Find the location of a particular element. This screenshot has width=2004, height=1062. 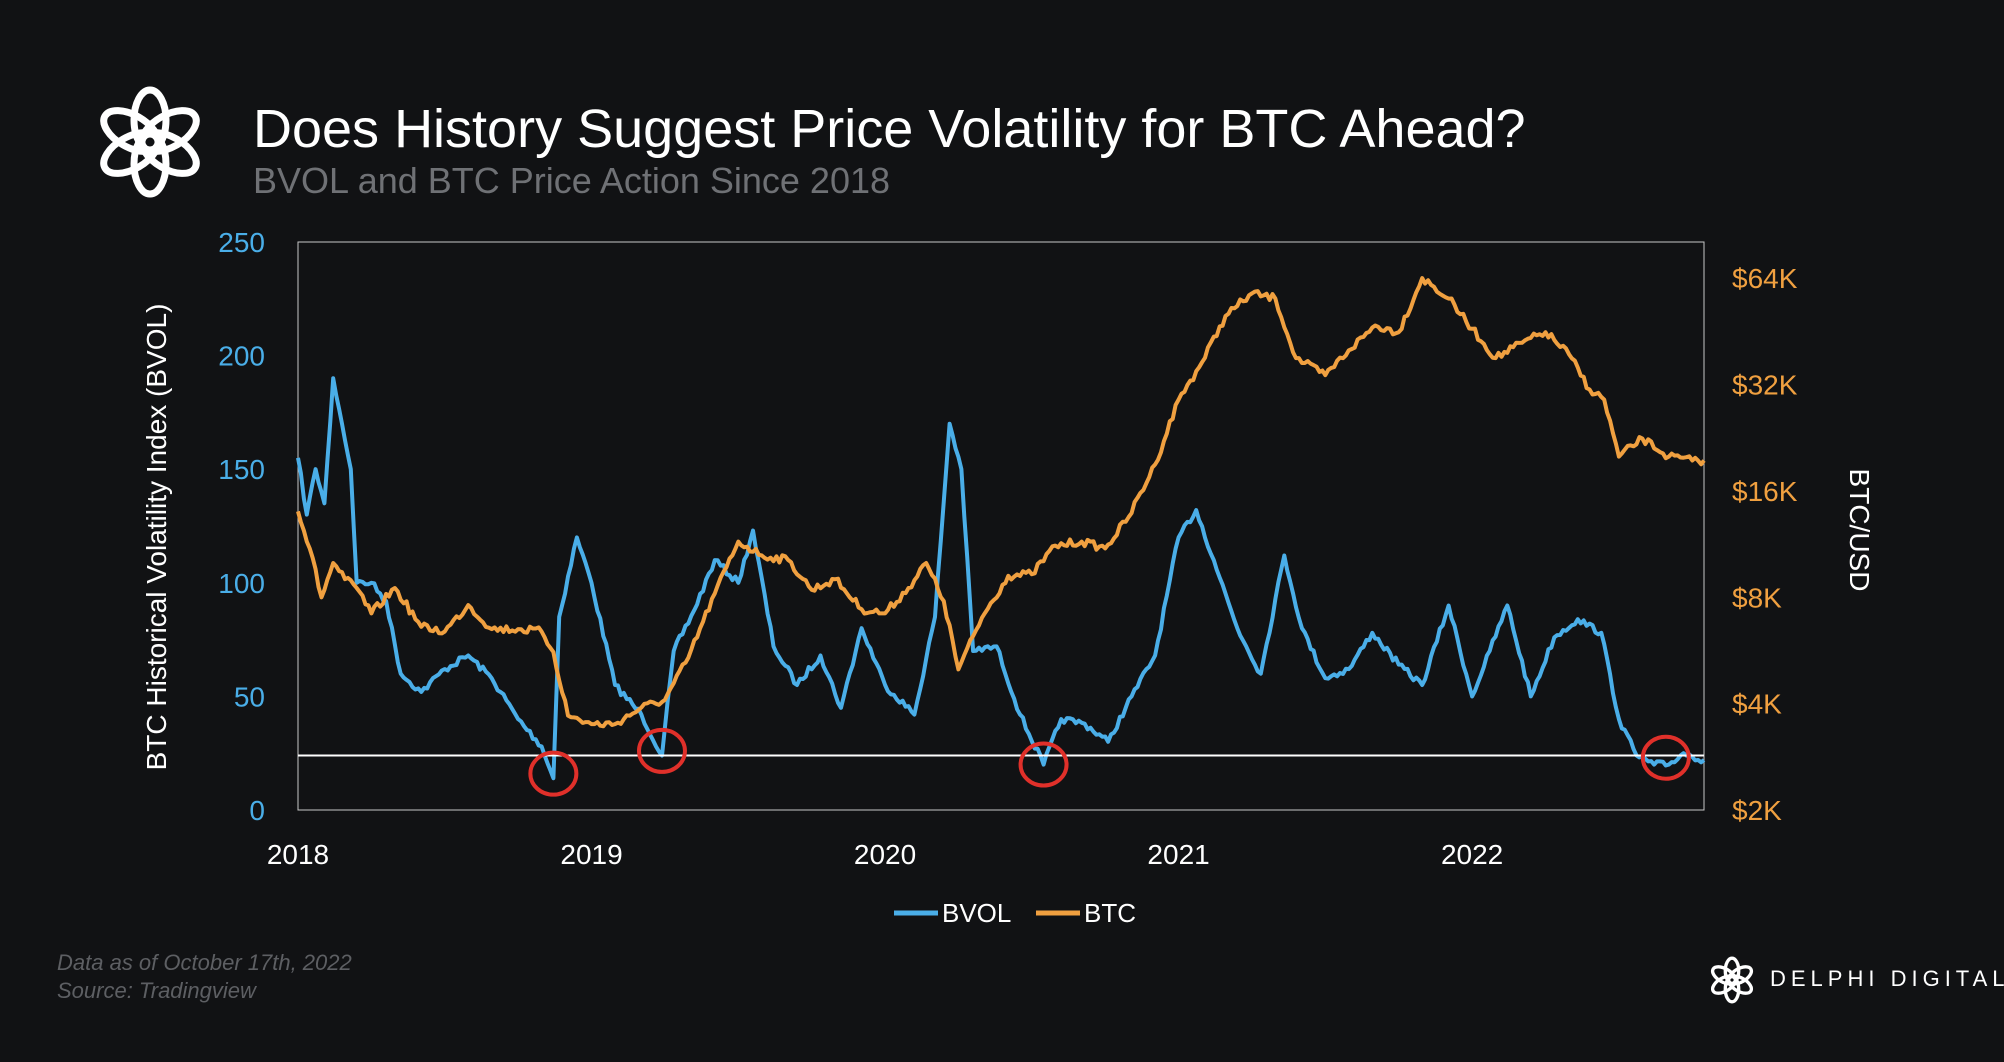

y-tick-label: 0 is located at coordinates (257, 810).